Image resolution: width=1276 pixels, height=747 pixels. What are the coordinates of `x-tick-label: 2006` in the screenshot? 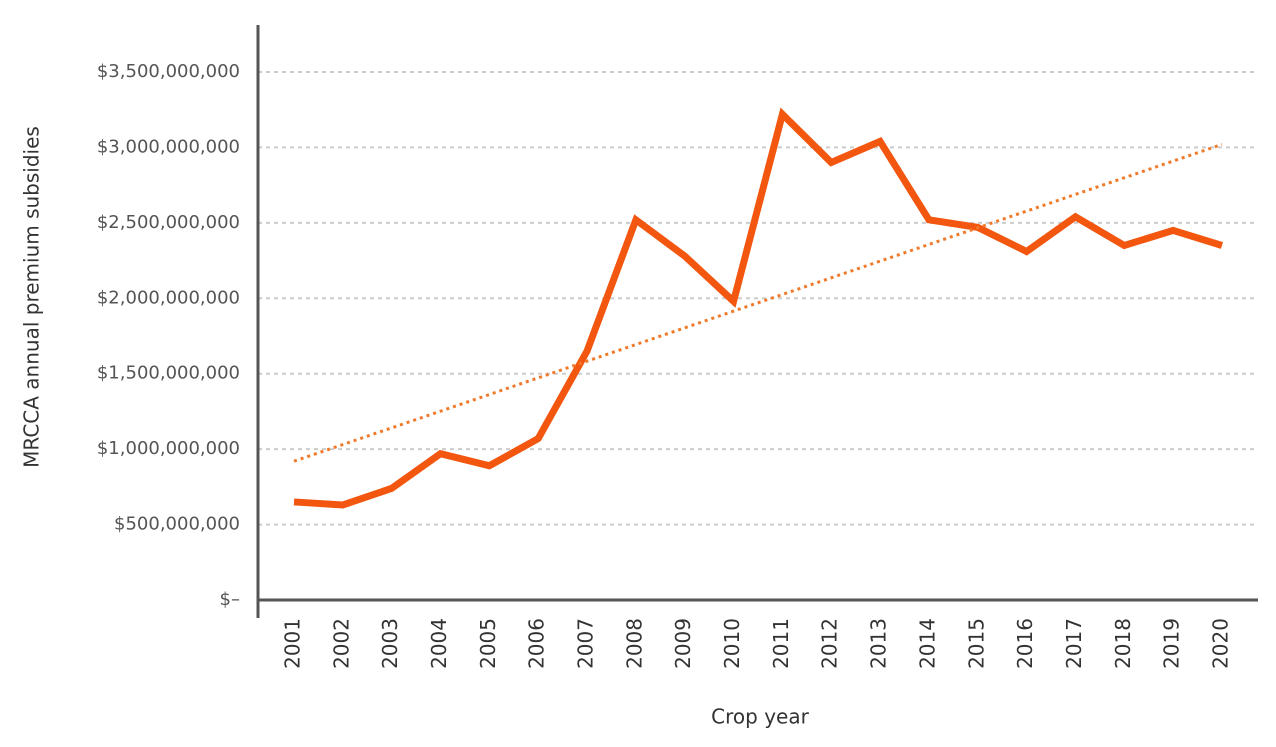 It's located at (537, 643).